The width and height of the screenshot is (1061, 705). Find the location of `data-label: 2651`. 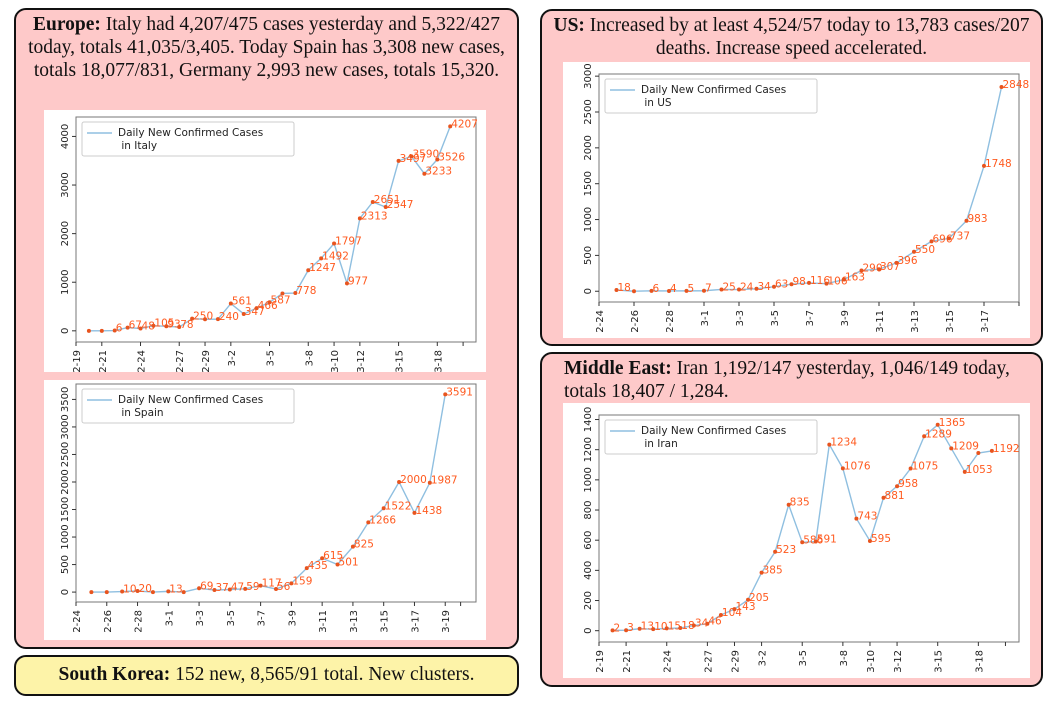

data-label: 2651 is located at coordinates (387, 200).